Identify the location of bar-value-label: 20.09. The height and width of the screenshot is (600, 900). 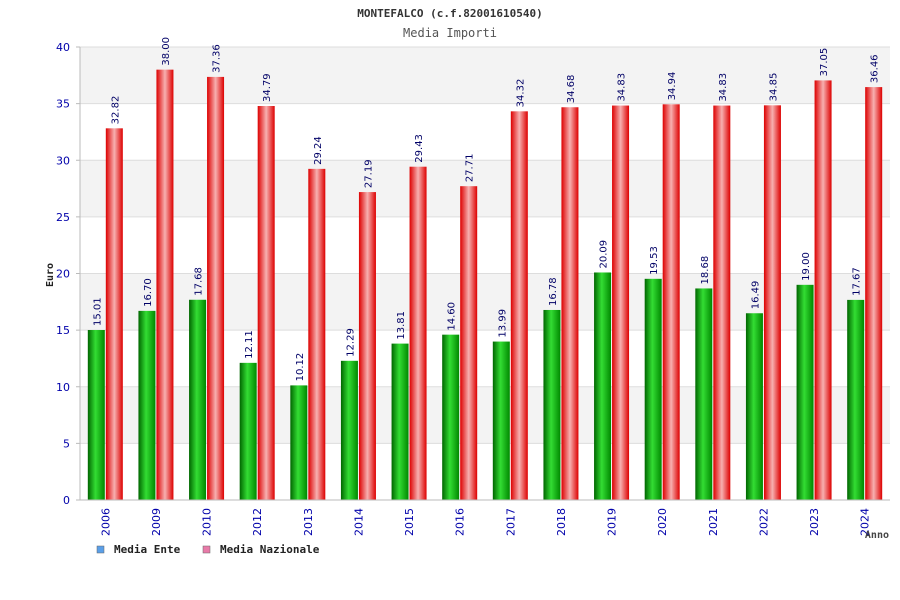
(604, 254).